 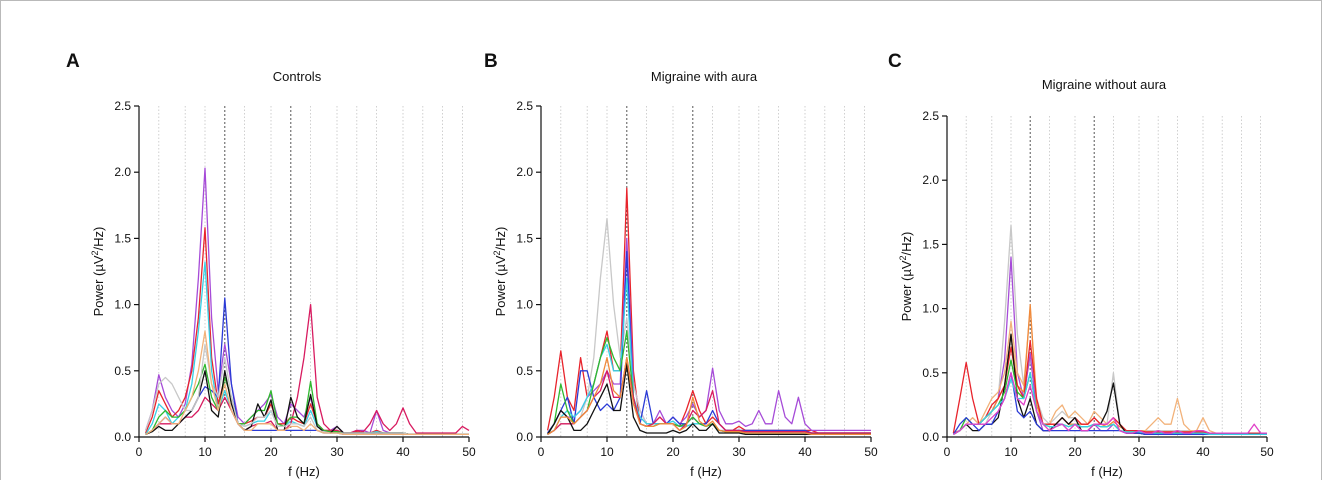 What do you see at coordinates (491, 61) in the screenshot?
I see `panel-letter: B` at bounding box center [491, 61].